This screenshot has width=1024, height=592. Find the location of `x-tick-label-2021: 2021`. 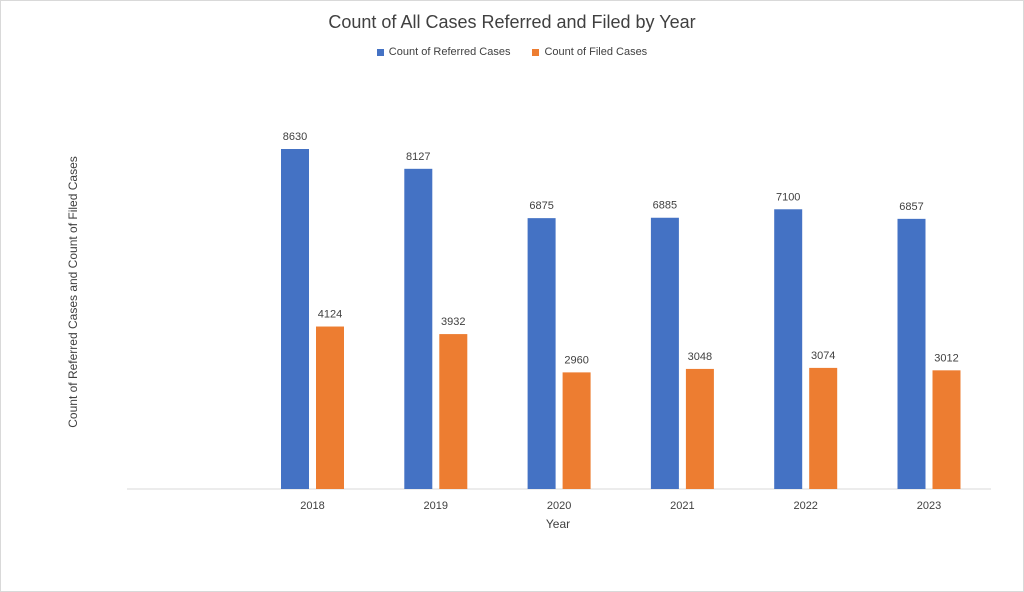

x-tick-label-2021: 2021 is located at coordinates (682, 506).